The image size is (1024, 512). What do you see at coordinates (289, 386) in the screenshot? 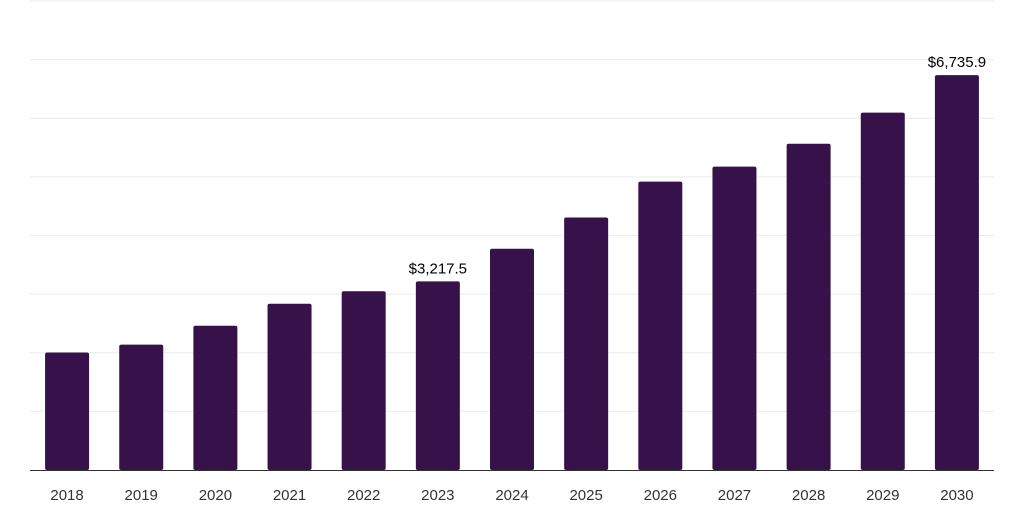
I see `bar-2021` at bounding box center [289, 386].